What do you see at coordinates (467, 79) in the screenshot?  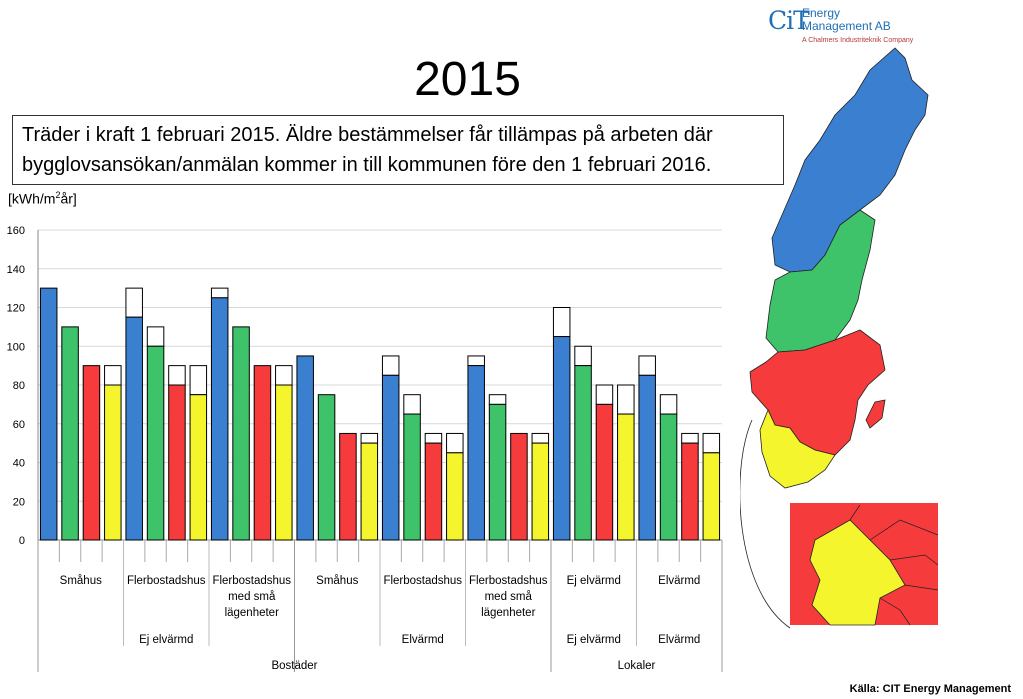 I see `slide-title: 2015` at bounding box center [467, 79].